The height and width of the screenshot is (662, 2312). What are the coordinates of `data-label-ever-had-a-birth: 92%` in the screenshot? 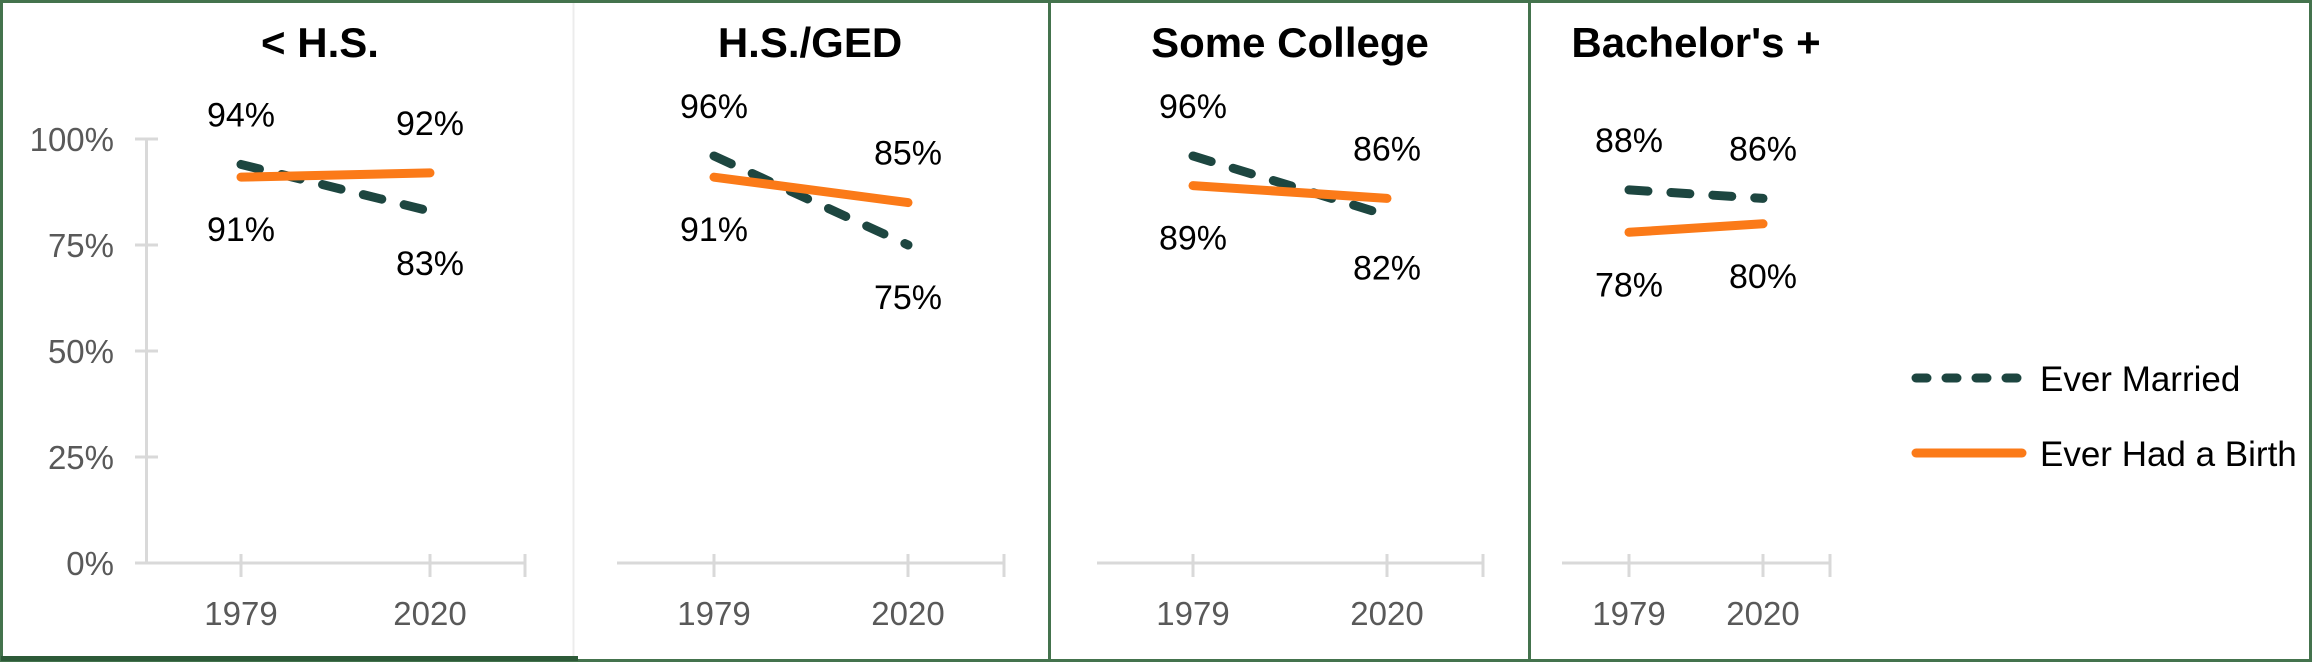 It's located at (430, 124).